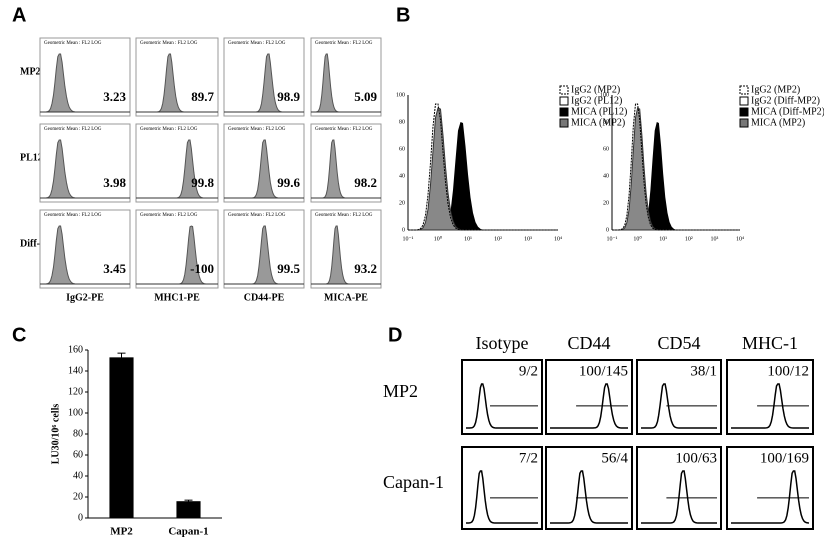 The image size is (824, 547). Describe the element at coordinates (30, 71) in the screenshot. I see `row-label: MP2` at that location.